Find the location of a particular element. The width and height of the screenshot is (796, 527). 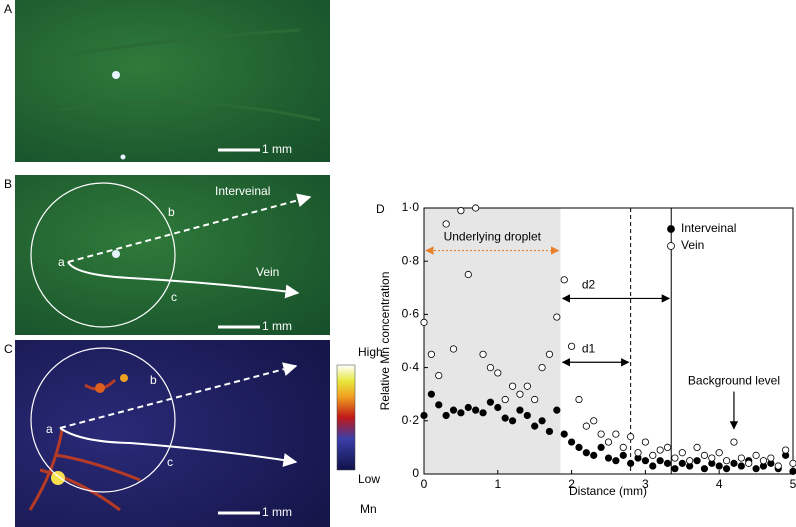

panel-label: C is located at coordinates (8, 349).